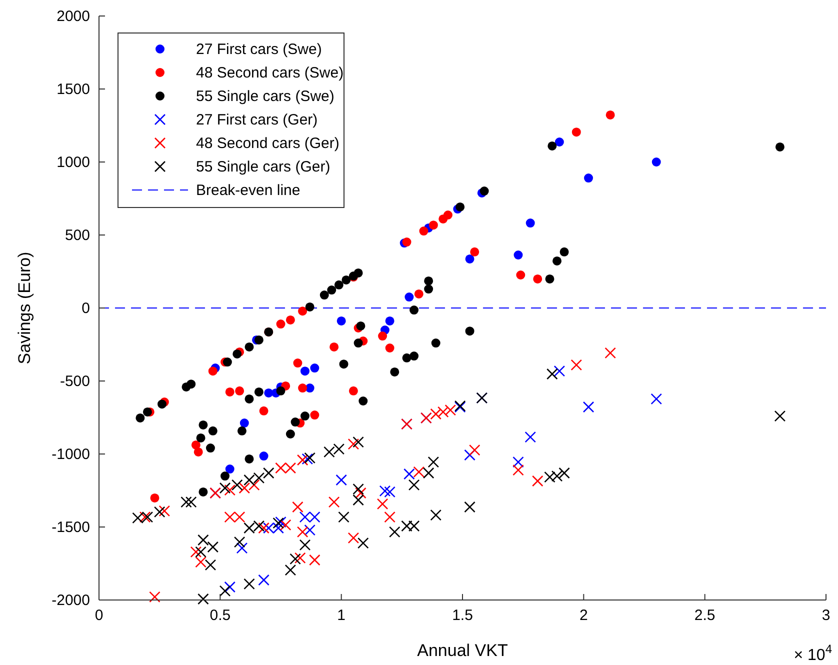 This screenshot has height=665, width=838. I want to click on y-tick-label: 0, so click(86, 308).